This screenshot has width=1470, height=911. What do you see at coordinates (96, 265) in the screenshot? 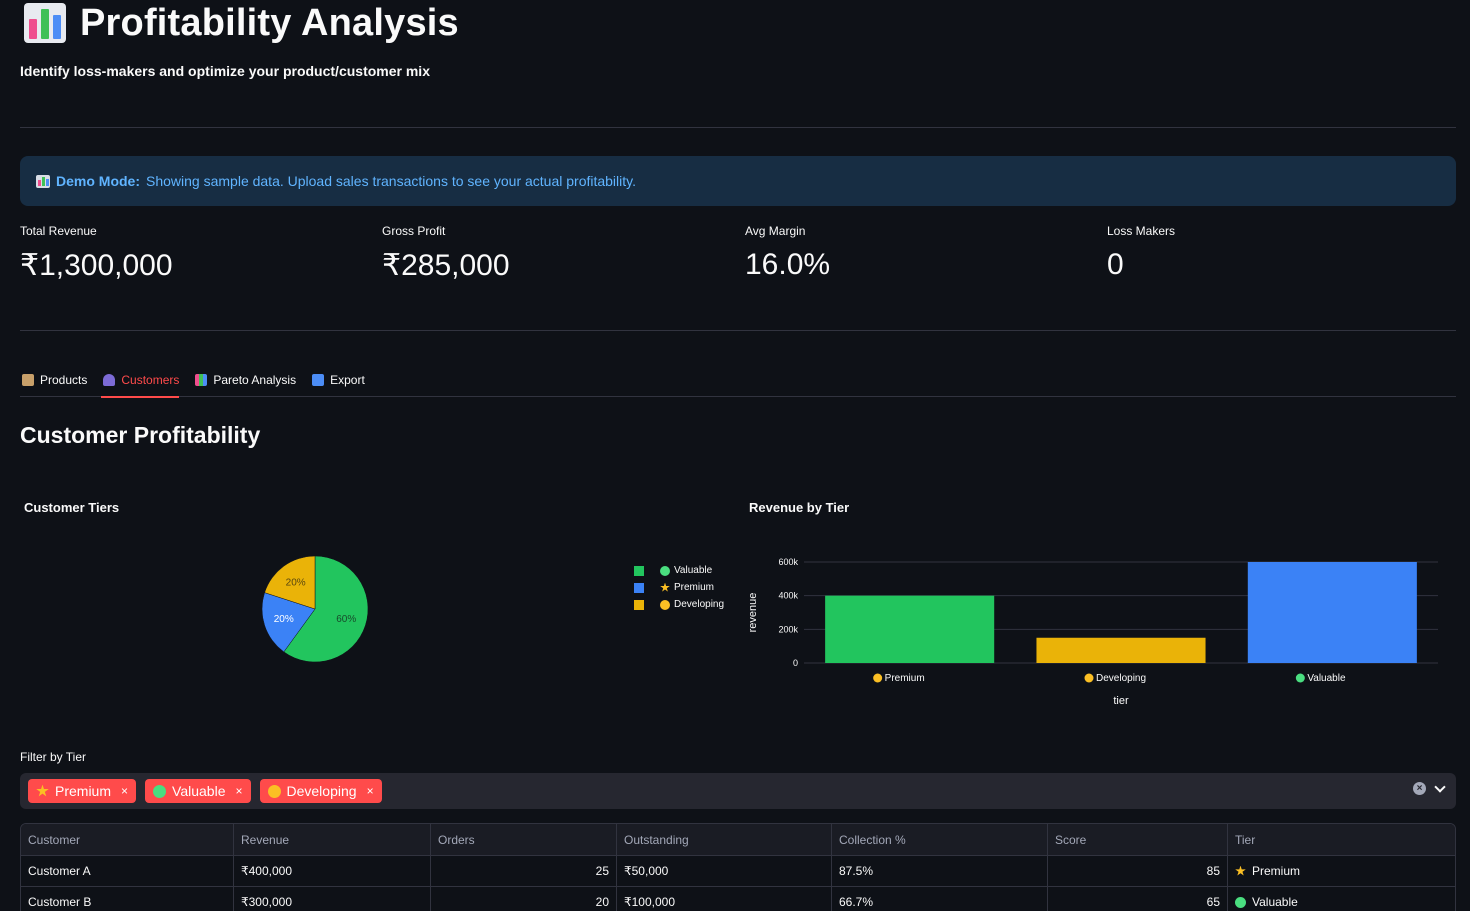
I see `metric-value: ₹1,300,000` at bounding box center [96, 265].